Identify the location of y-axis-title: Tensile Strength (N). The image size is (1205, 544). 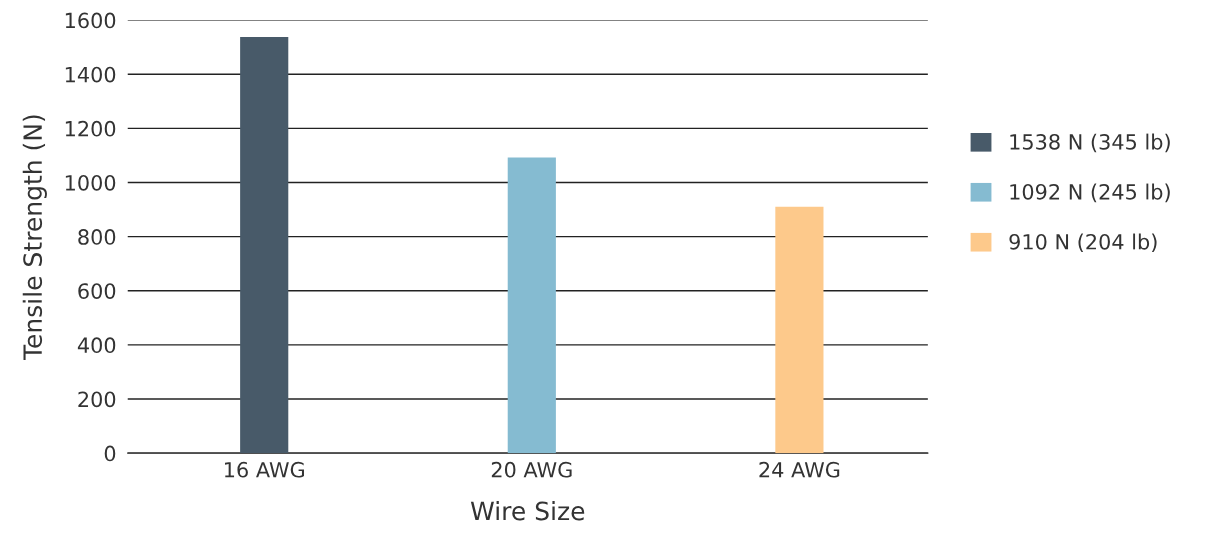
(34, 238).